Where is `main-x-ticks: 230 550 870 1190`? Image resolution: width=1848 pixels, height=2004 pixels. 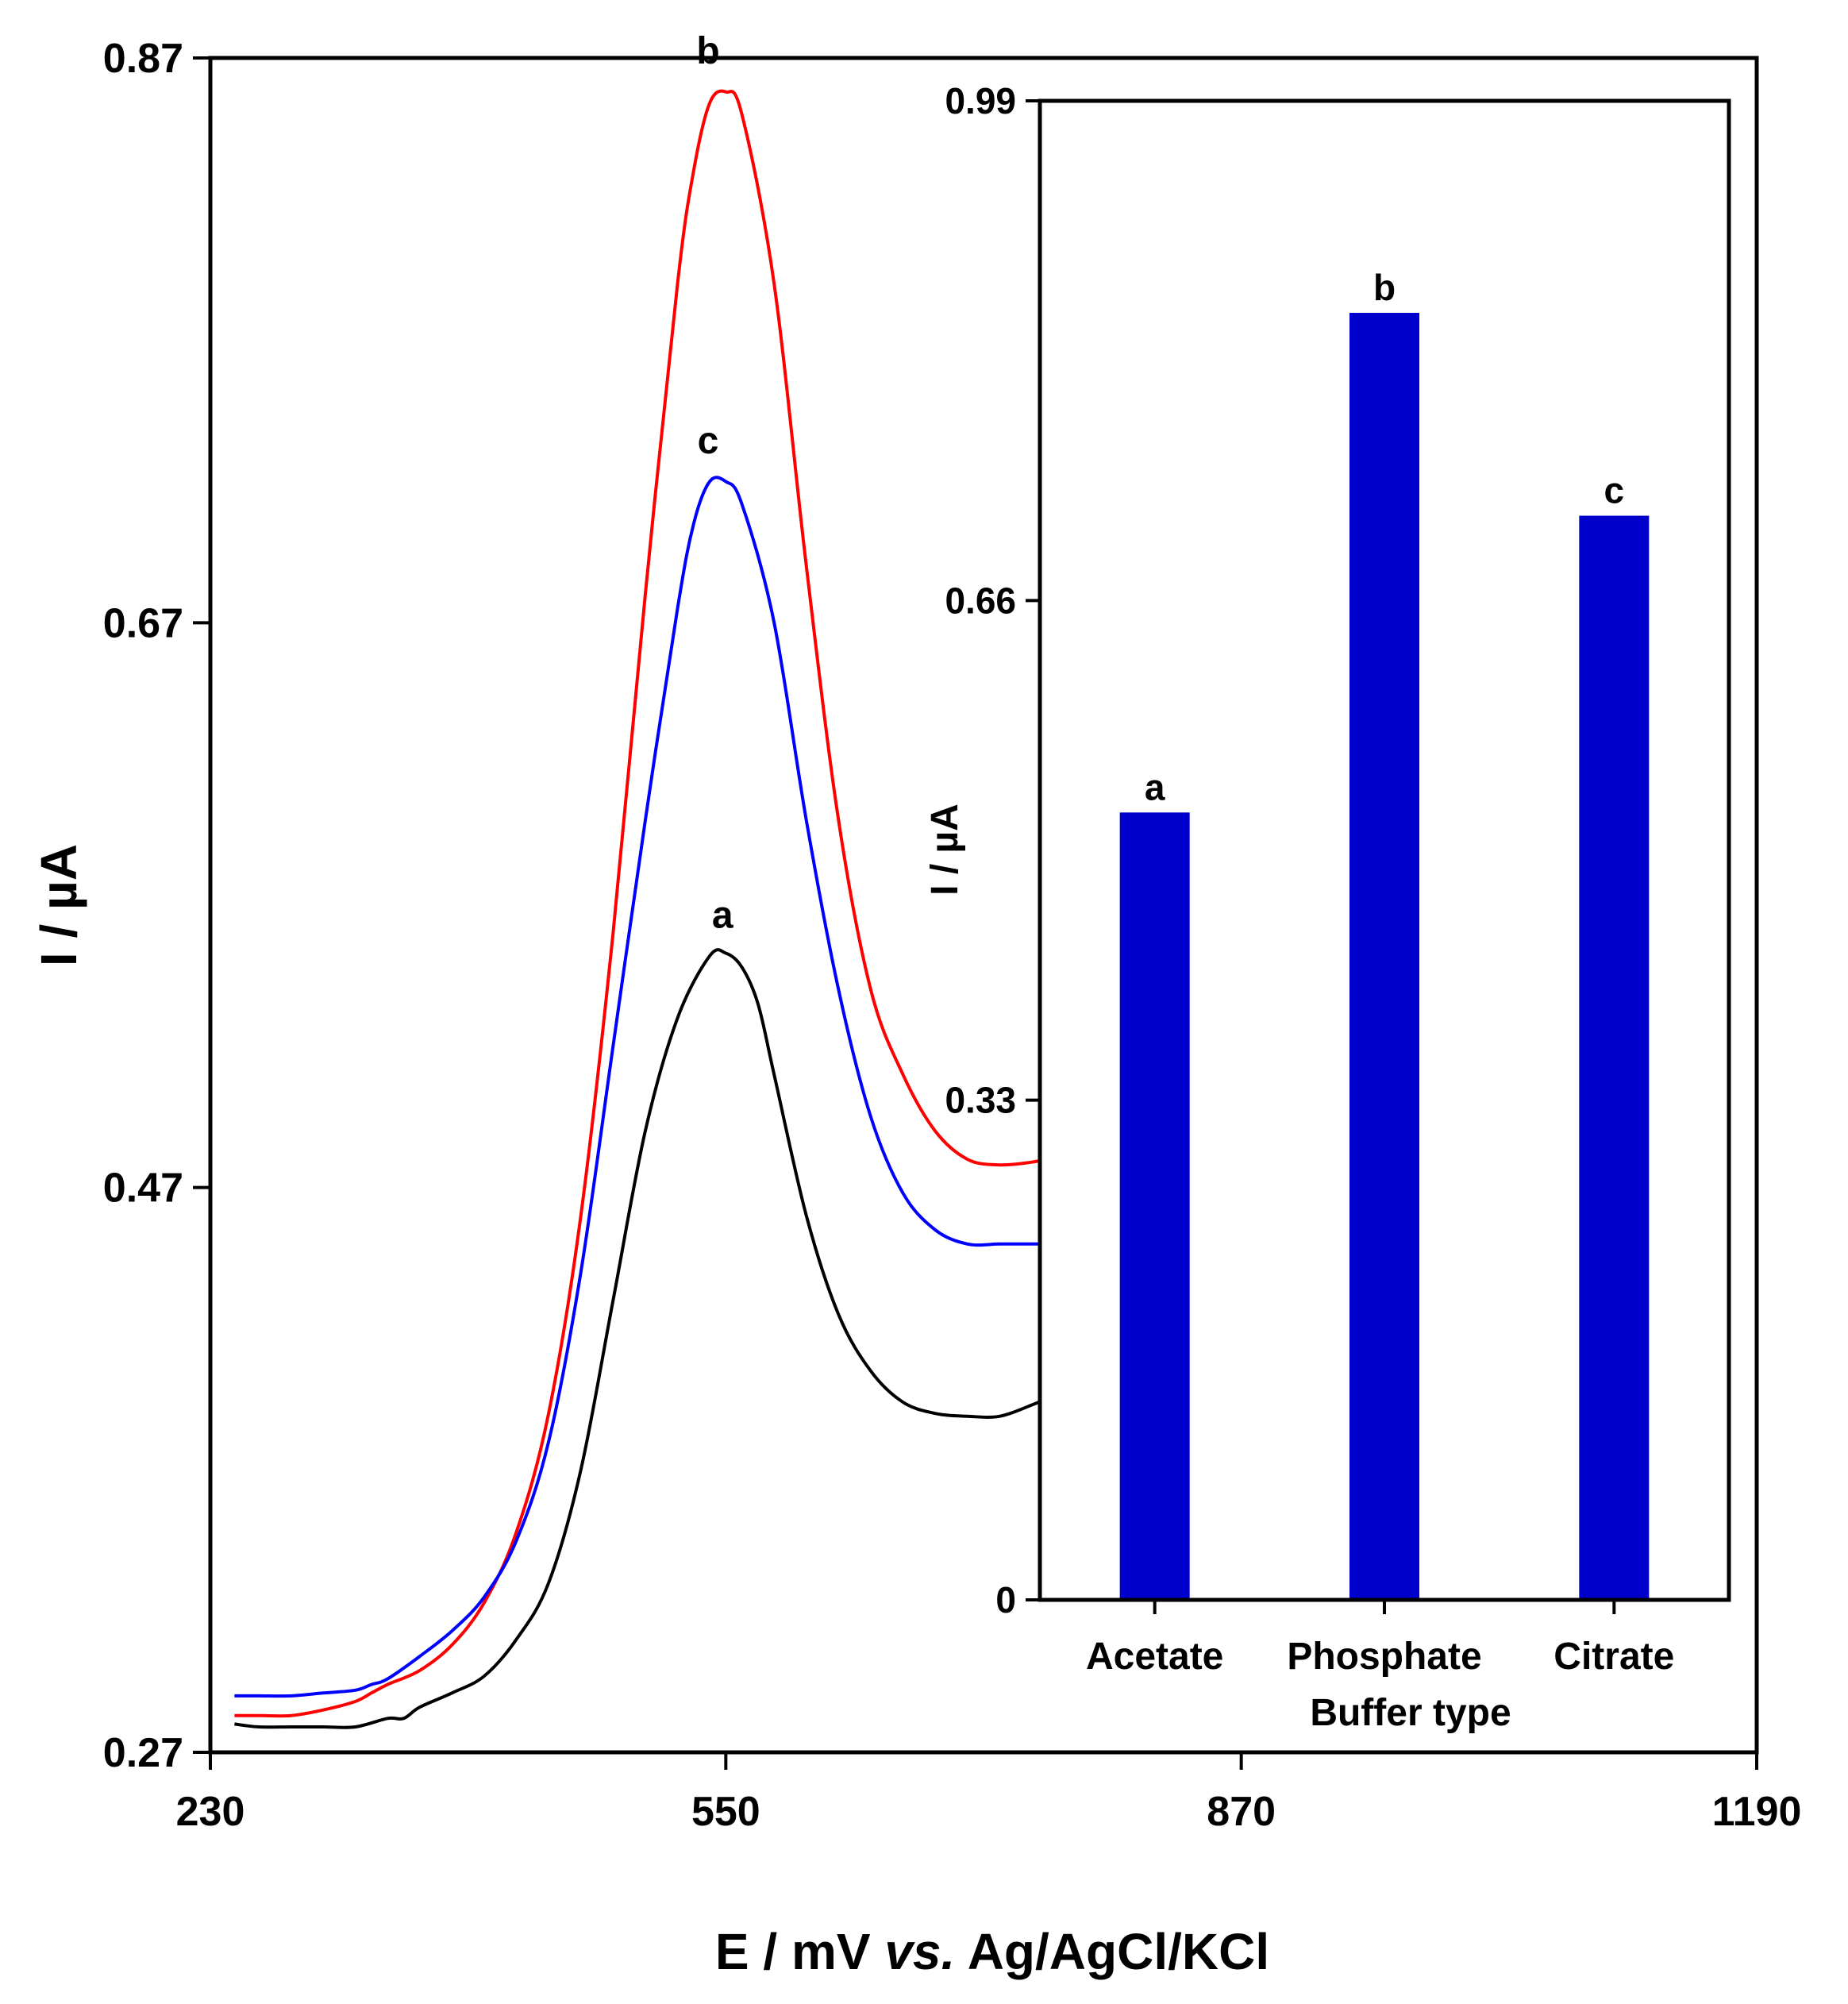
main-x-ticks: 230 550 870 1190 is located at coordinates (989, 1793).